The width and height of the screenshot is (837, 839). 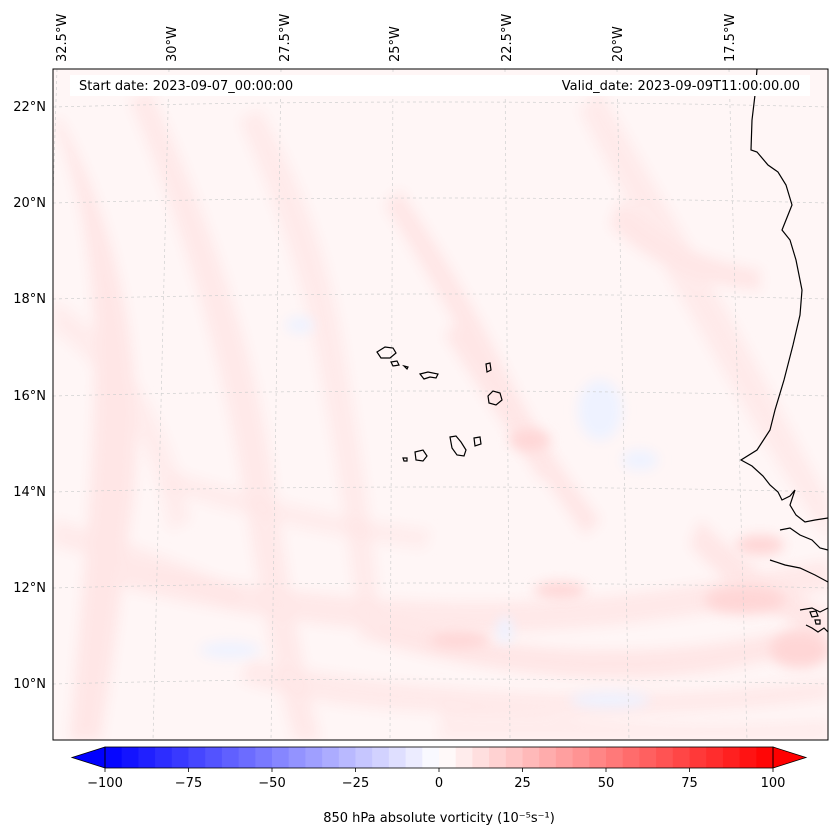 What do you see at coordinates (790, 757) in the screenshot?
I see `colorbar-extend-high` at bounding box center [790, 757].